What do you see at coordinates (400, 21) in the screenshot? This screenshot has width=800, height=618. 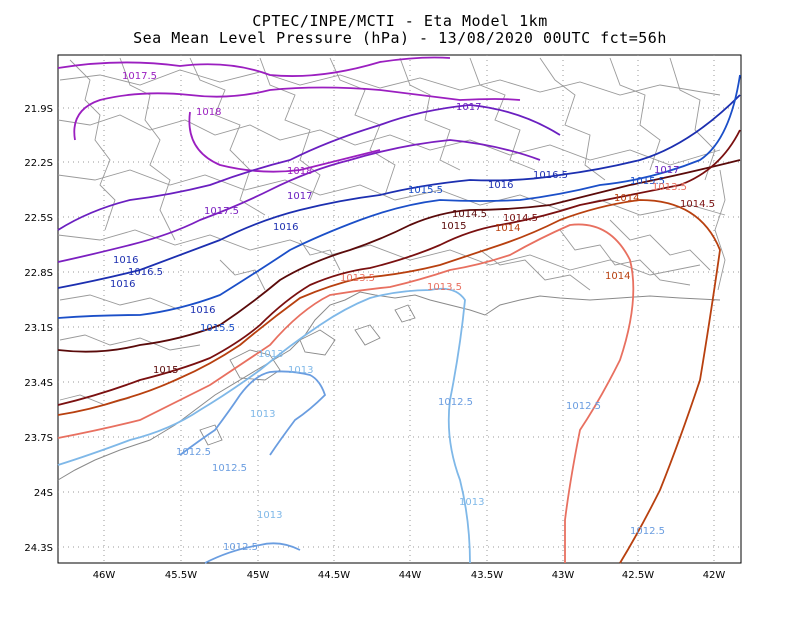 I see `map-title: CPTEC/INPE/MCTI - Eta Model 1km` at bounding box center [400, 21].